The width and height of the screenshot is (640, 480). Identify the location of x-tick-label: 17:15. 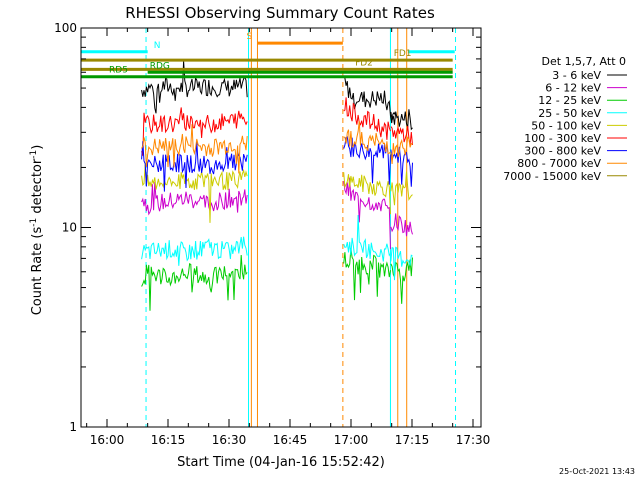
(412, 440).